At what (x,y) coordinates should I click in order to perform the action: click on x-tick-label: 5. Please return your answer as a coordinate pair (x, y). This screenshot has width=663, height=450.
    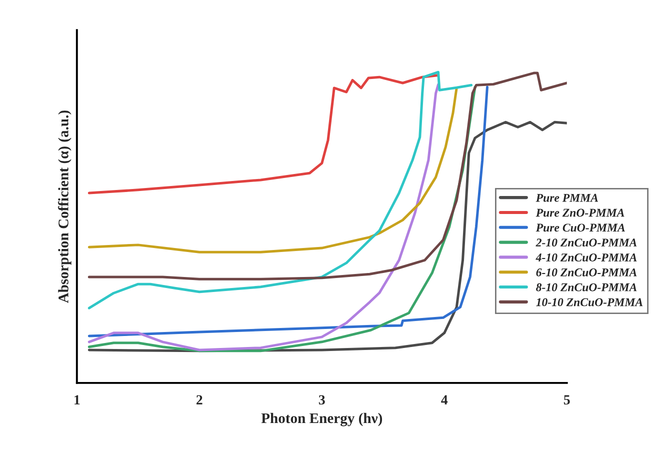
    Looking at the image, I should click on (567, 400).